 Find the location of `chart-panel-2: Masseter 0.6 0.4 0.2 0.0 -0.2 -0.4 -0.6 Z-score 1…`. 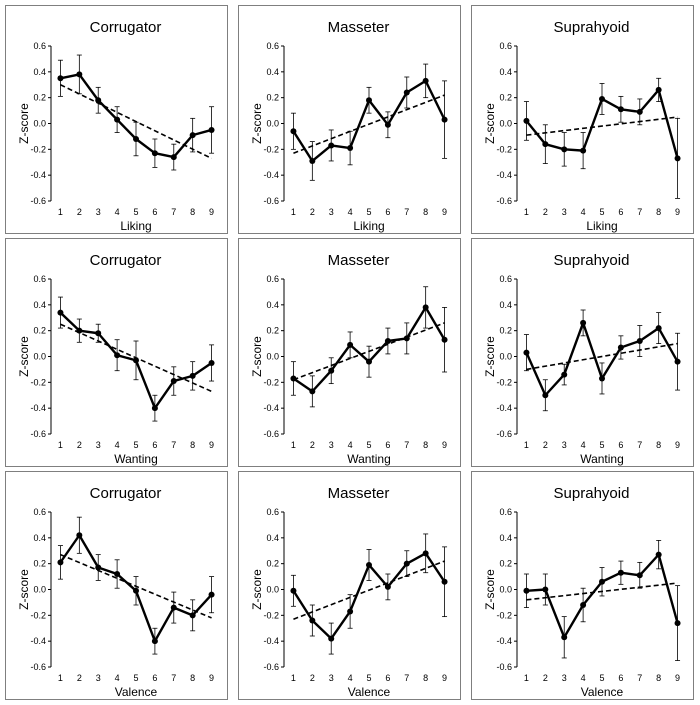

chart-panel-2: Masseter 0.6 0.4 0.2 0.0 -0.2 -0.4 -0.6 Z-score 1… is located at coordinates (349, 119).